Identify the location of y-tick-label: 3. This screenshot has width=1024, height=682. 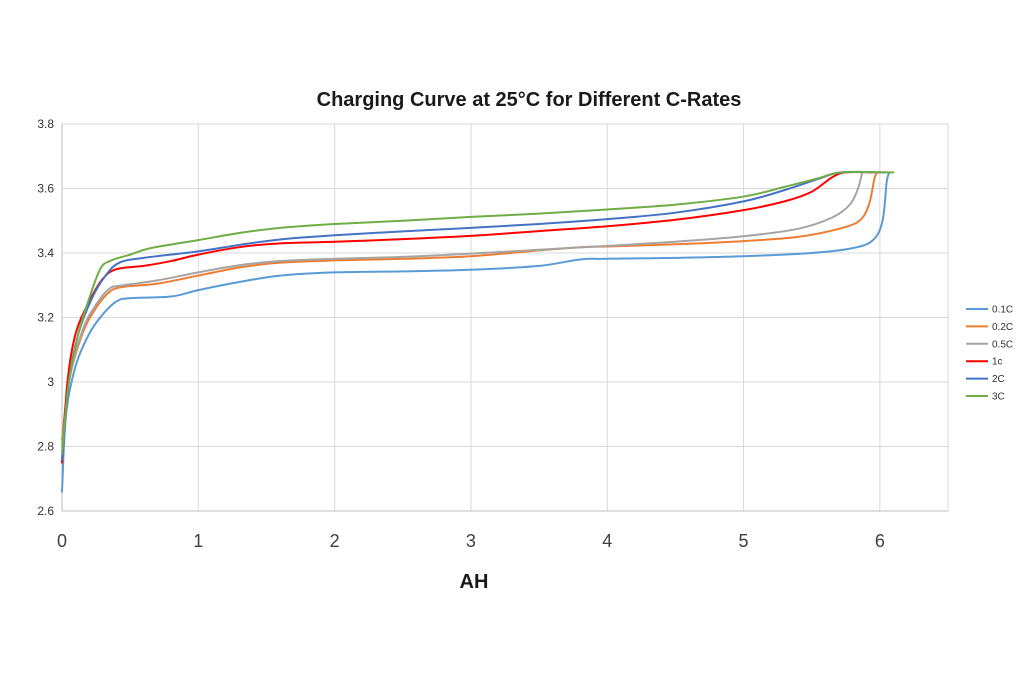
(50, 382).